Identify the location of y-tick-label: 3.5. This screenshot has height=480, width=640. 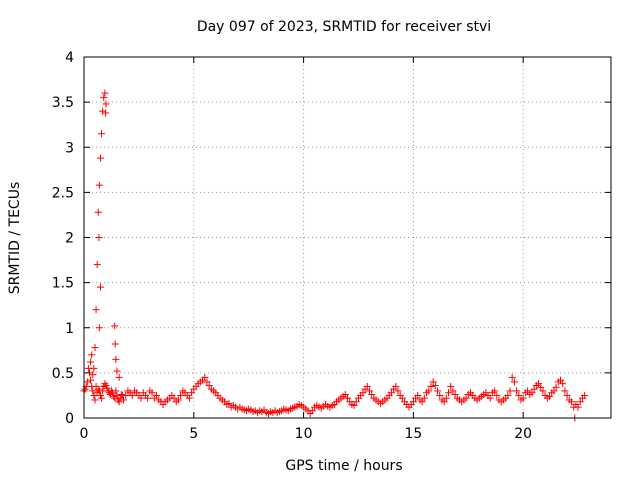
(63, 103).